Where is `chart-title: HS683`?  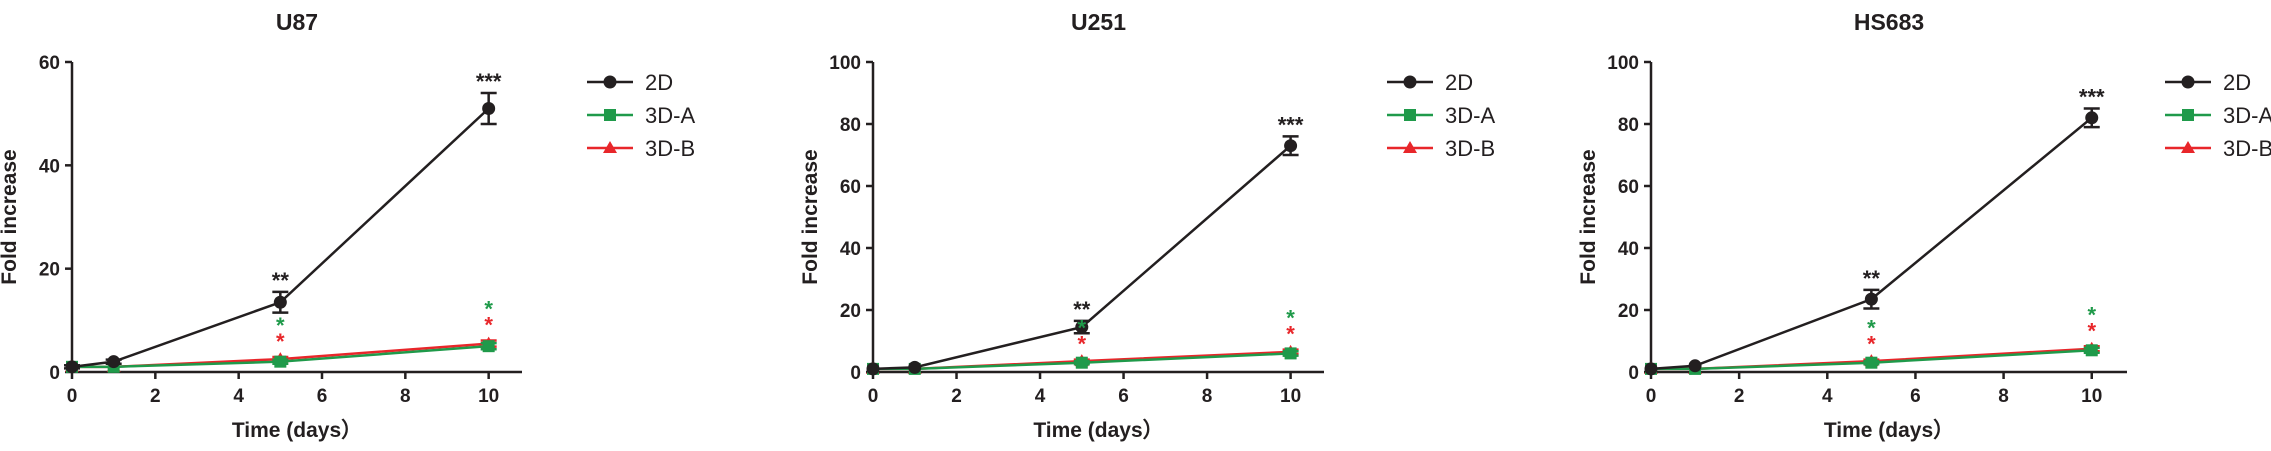
chart-title: HS683 is located at coordinates (1889, 22).